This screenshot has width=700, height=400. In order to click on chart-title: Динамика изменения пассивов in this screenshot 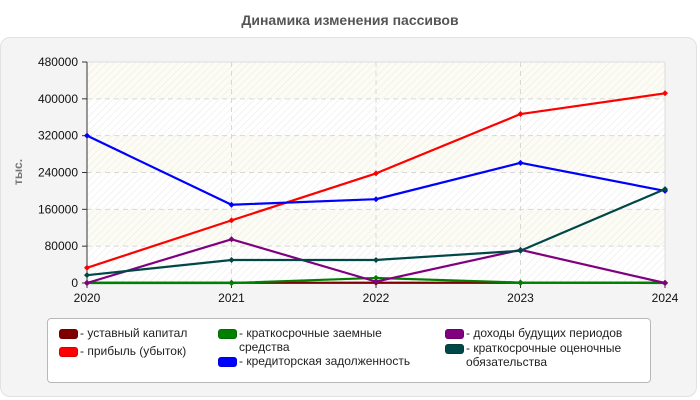, I will do `click(350, 20)`.